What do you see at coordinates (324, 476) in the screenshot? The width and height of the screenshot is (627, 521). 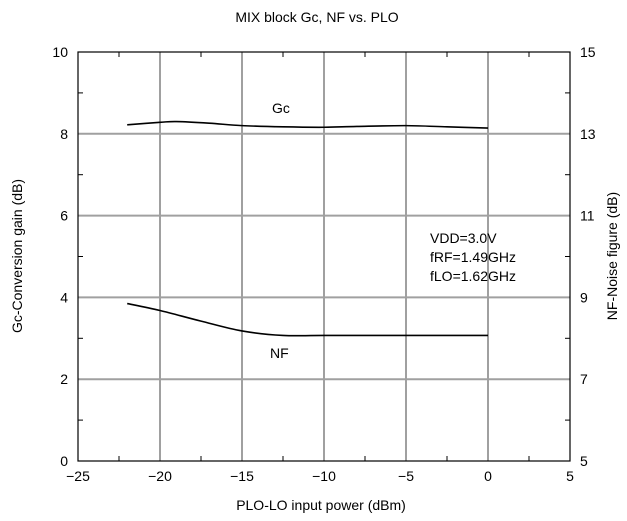 I see `x-tick-label: −10` at bounding box center [324, 476].